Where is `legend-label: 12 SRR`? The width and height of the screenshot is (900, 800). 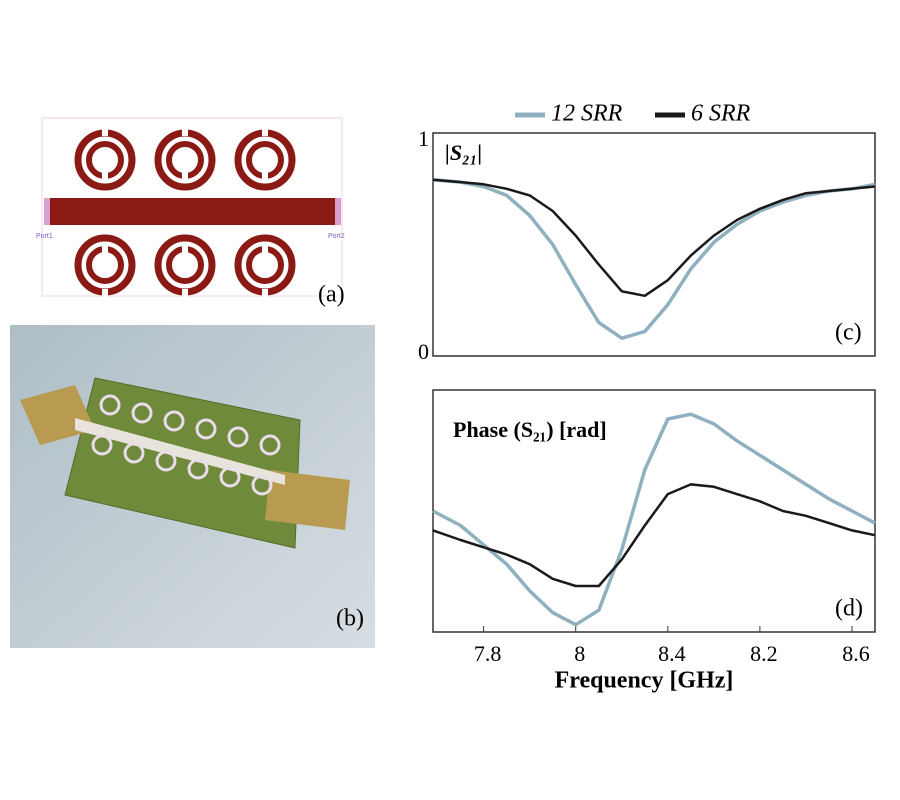 legend-label: 12 SRR is located at coordinates (587, 114).